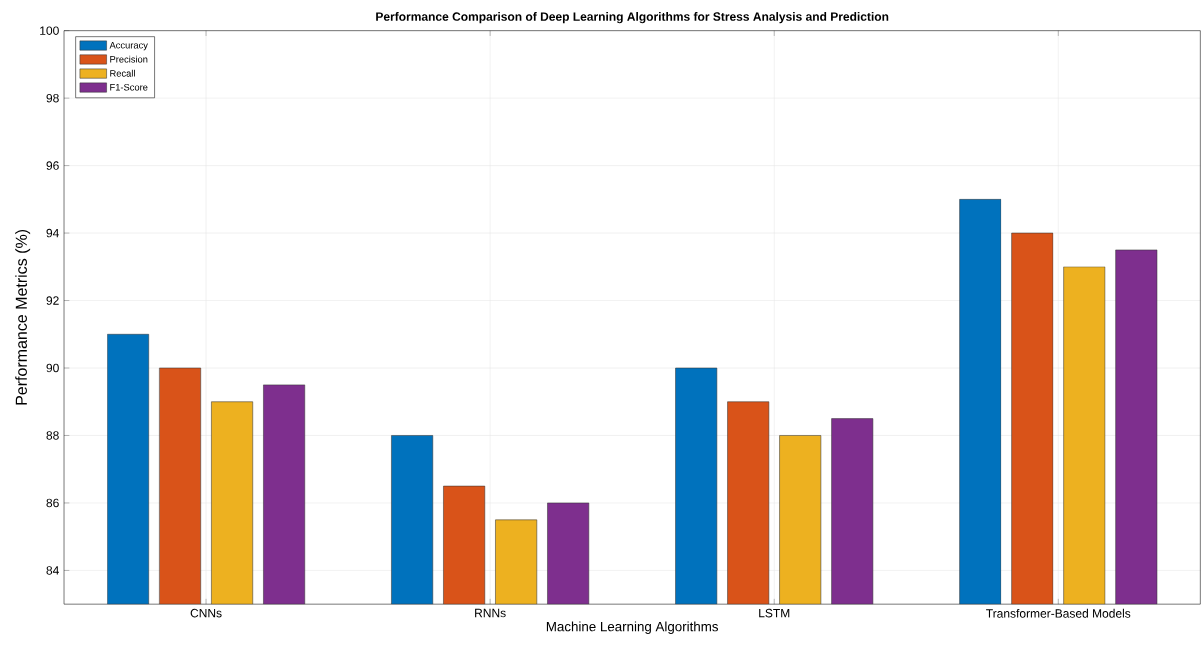 The image size is (1203, 652). Describe the element at coordinates (490, 613) in the screenshot. I see `x-tick-label: RNNs` at that location.